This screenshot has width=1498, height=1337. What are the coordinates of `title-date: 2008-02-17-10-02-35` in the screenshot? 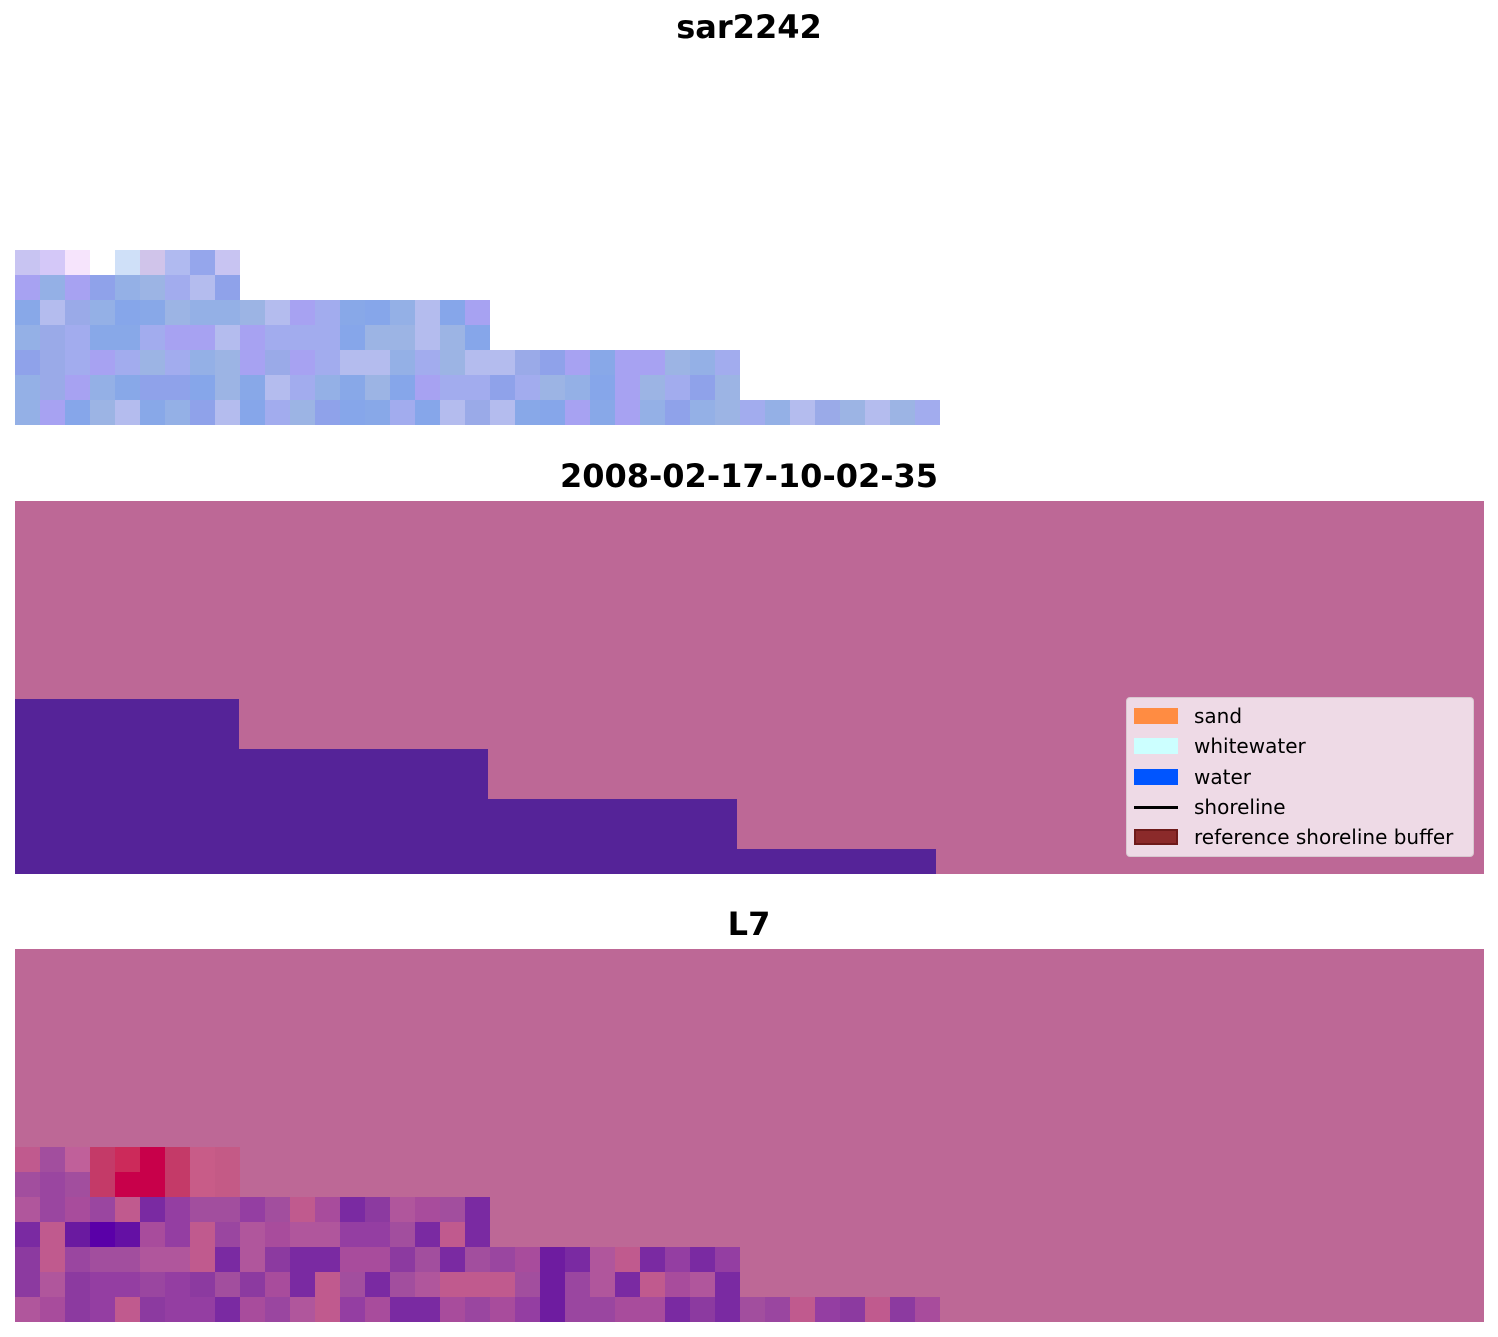 It's located at (749, 476).